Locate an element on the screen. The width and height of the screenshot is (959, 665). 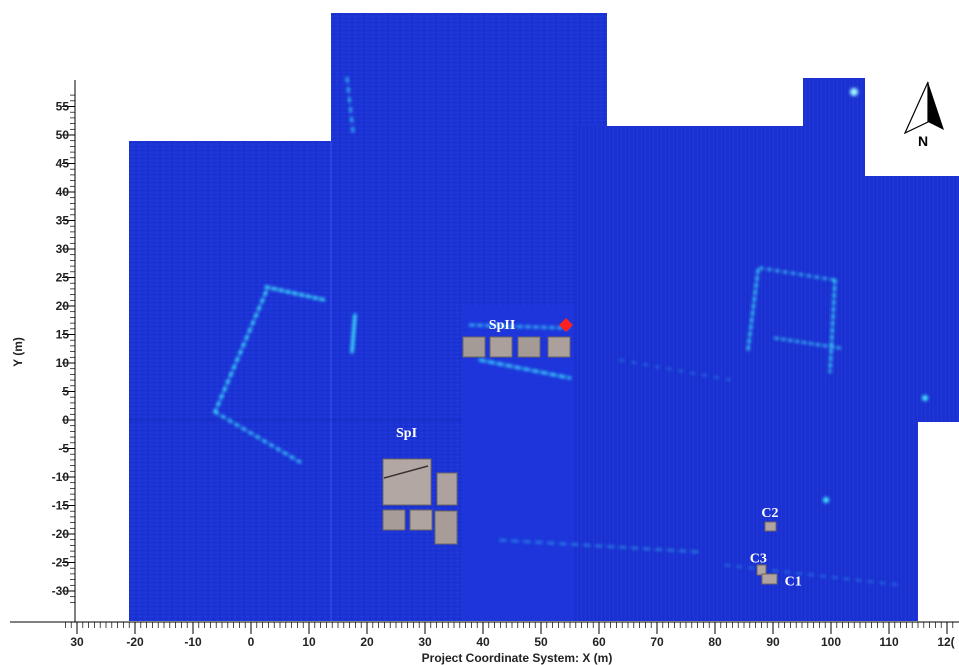
x-tick-label: 20 is located at coordinates (367, 642).